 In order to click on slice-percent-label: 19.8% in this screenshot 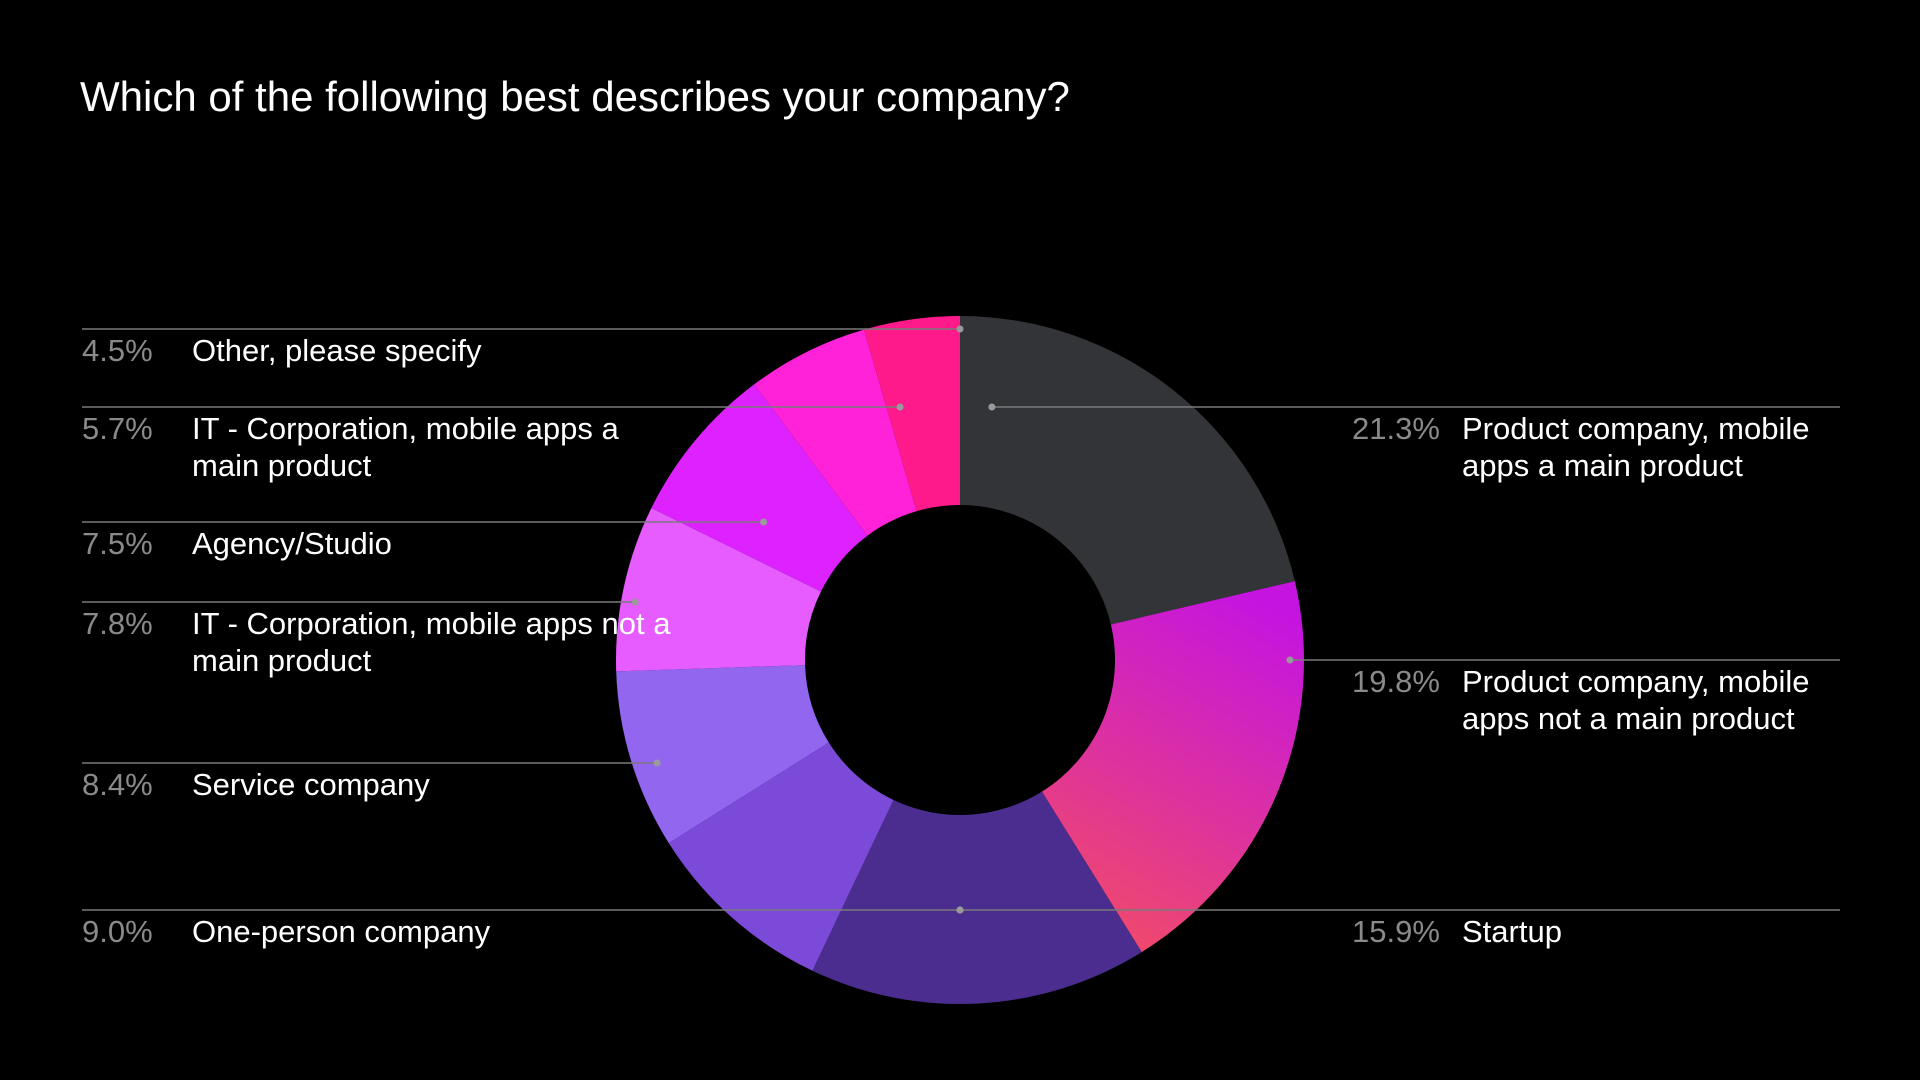, I will do `click(1396, 681)`.